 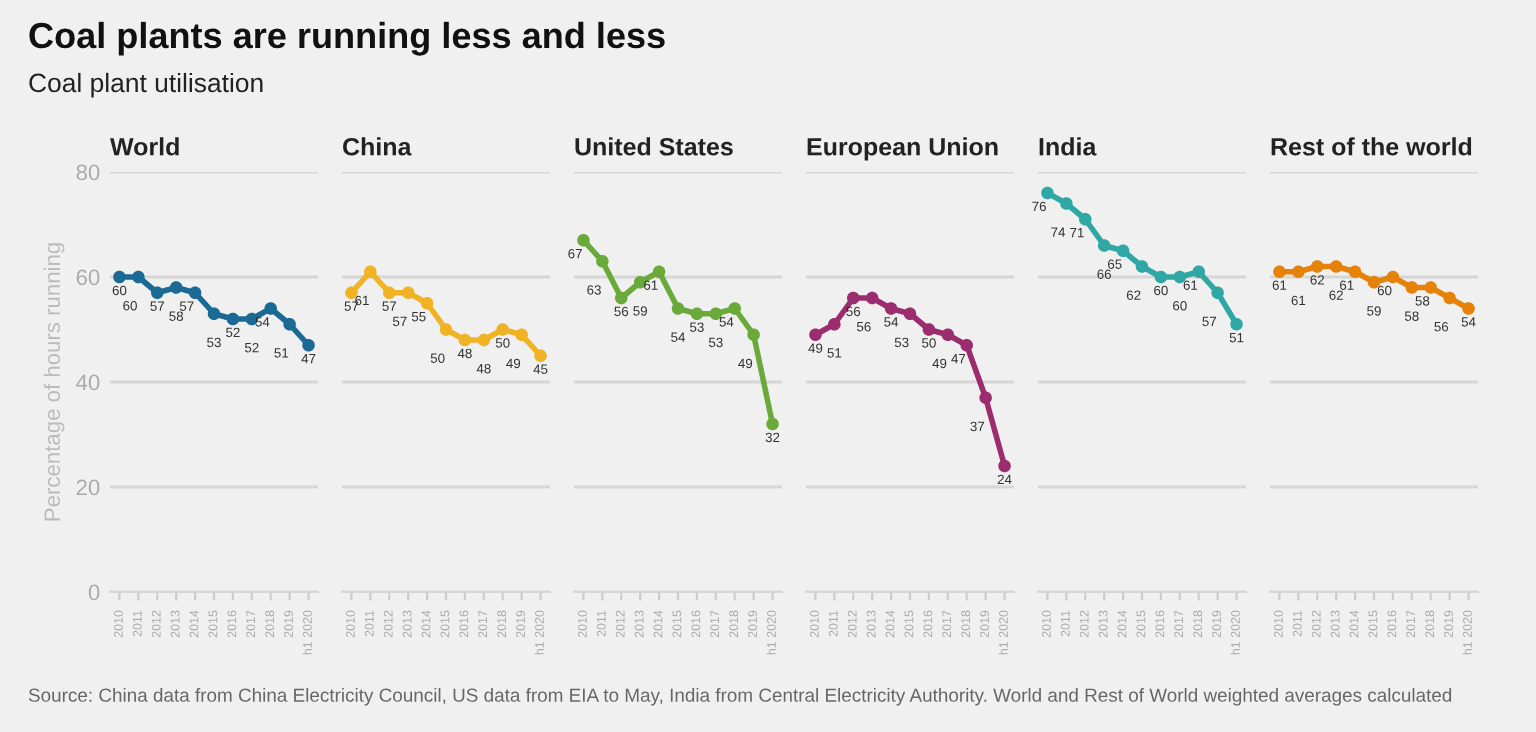 What do you see at coordinates (146, 85) in the screenshot?
I see `chart-subtitle: Coal plant utilisation` at bounding box center [146, 85].